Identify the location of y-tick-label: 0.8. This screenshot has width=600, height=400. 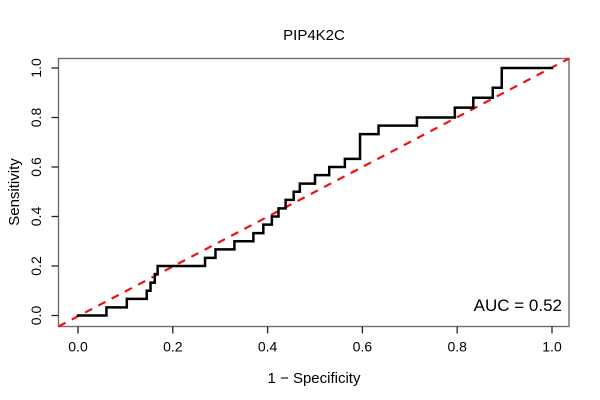
(36, 118).